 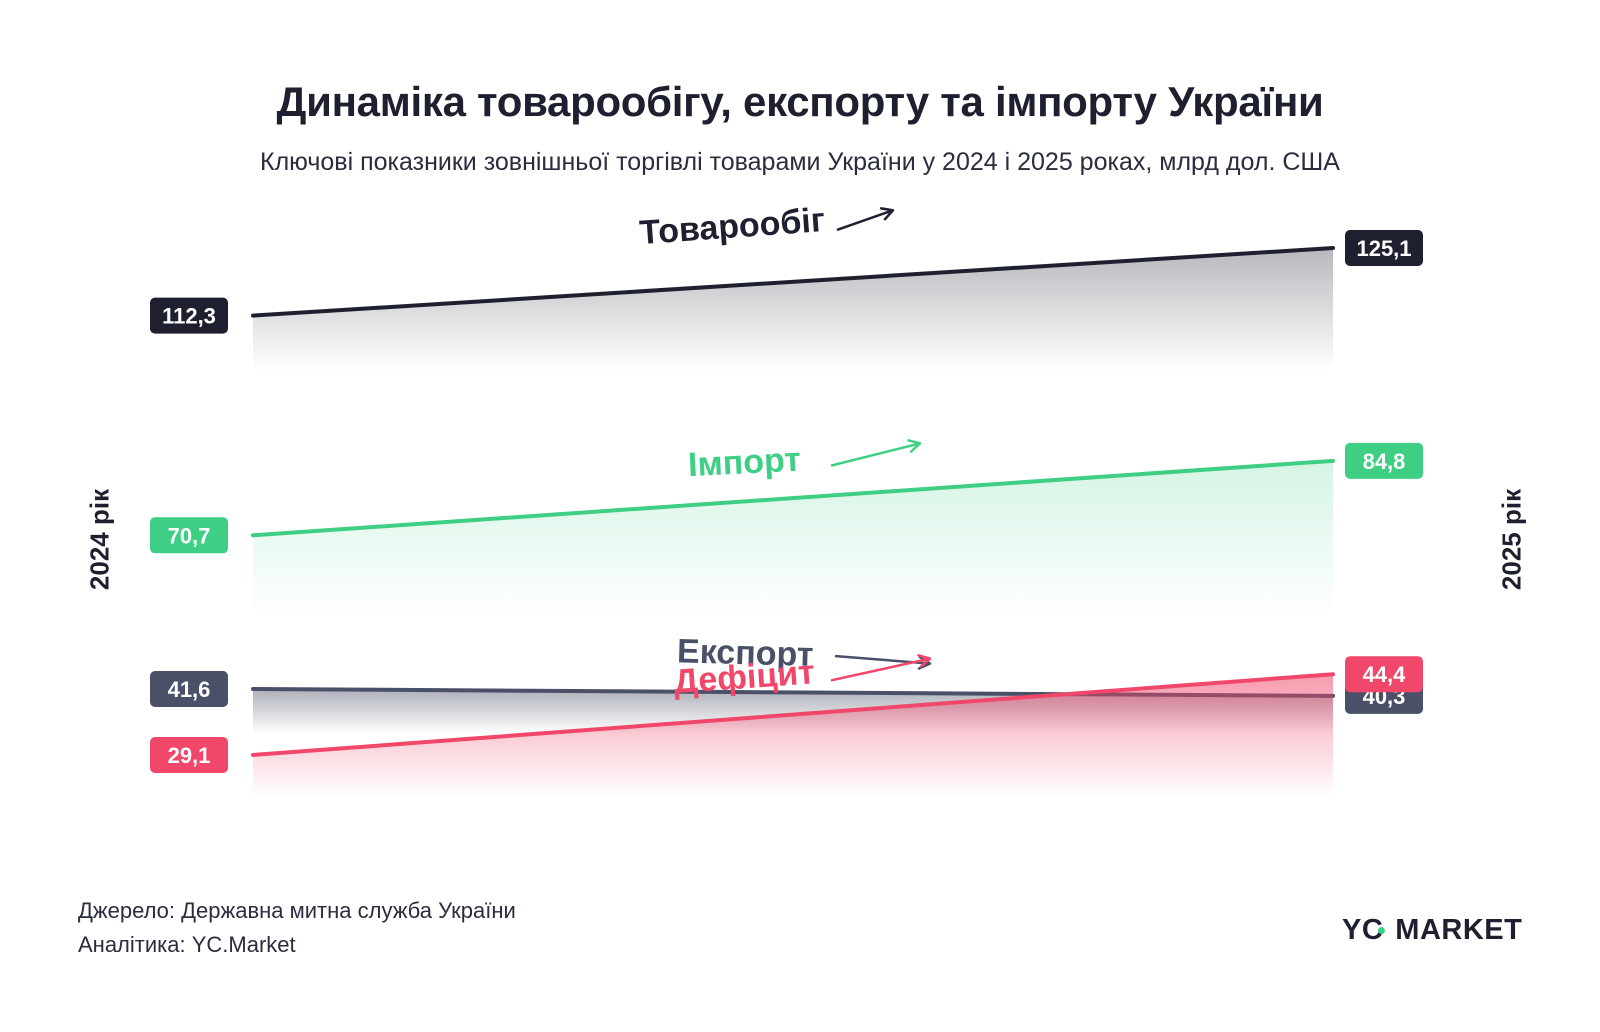 I want to click on value-label-0-1: 125,1, so click(x=1383, y=248).